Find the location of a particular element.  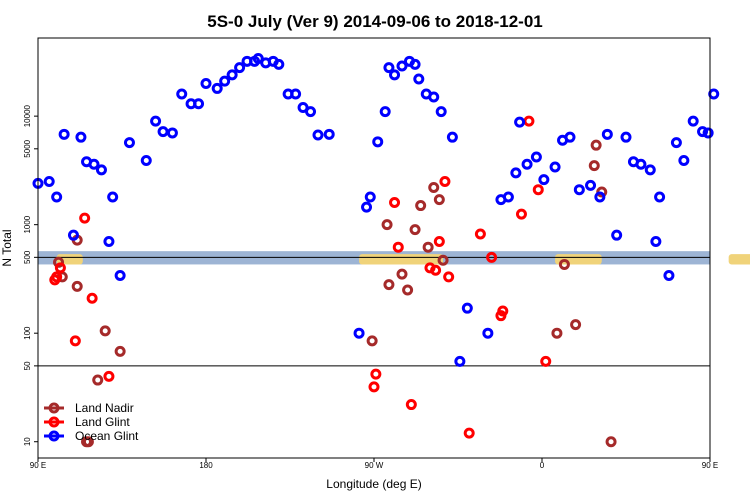

legend-item-land-glint: Land Glint is located at coordinates (87, 422).